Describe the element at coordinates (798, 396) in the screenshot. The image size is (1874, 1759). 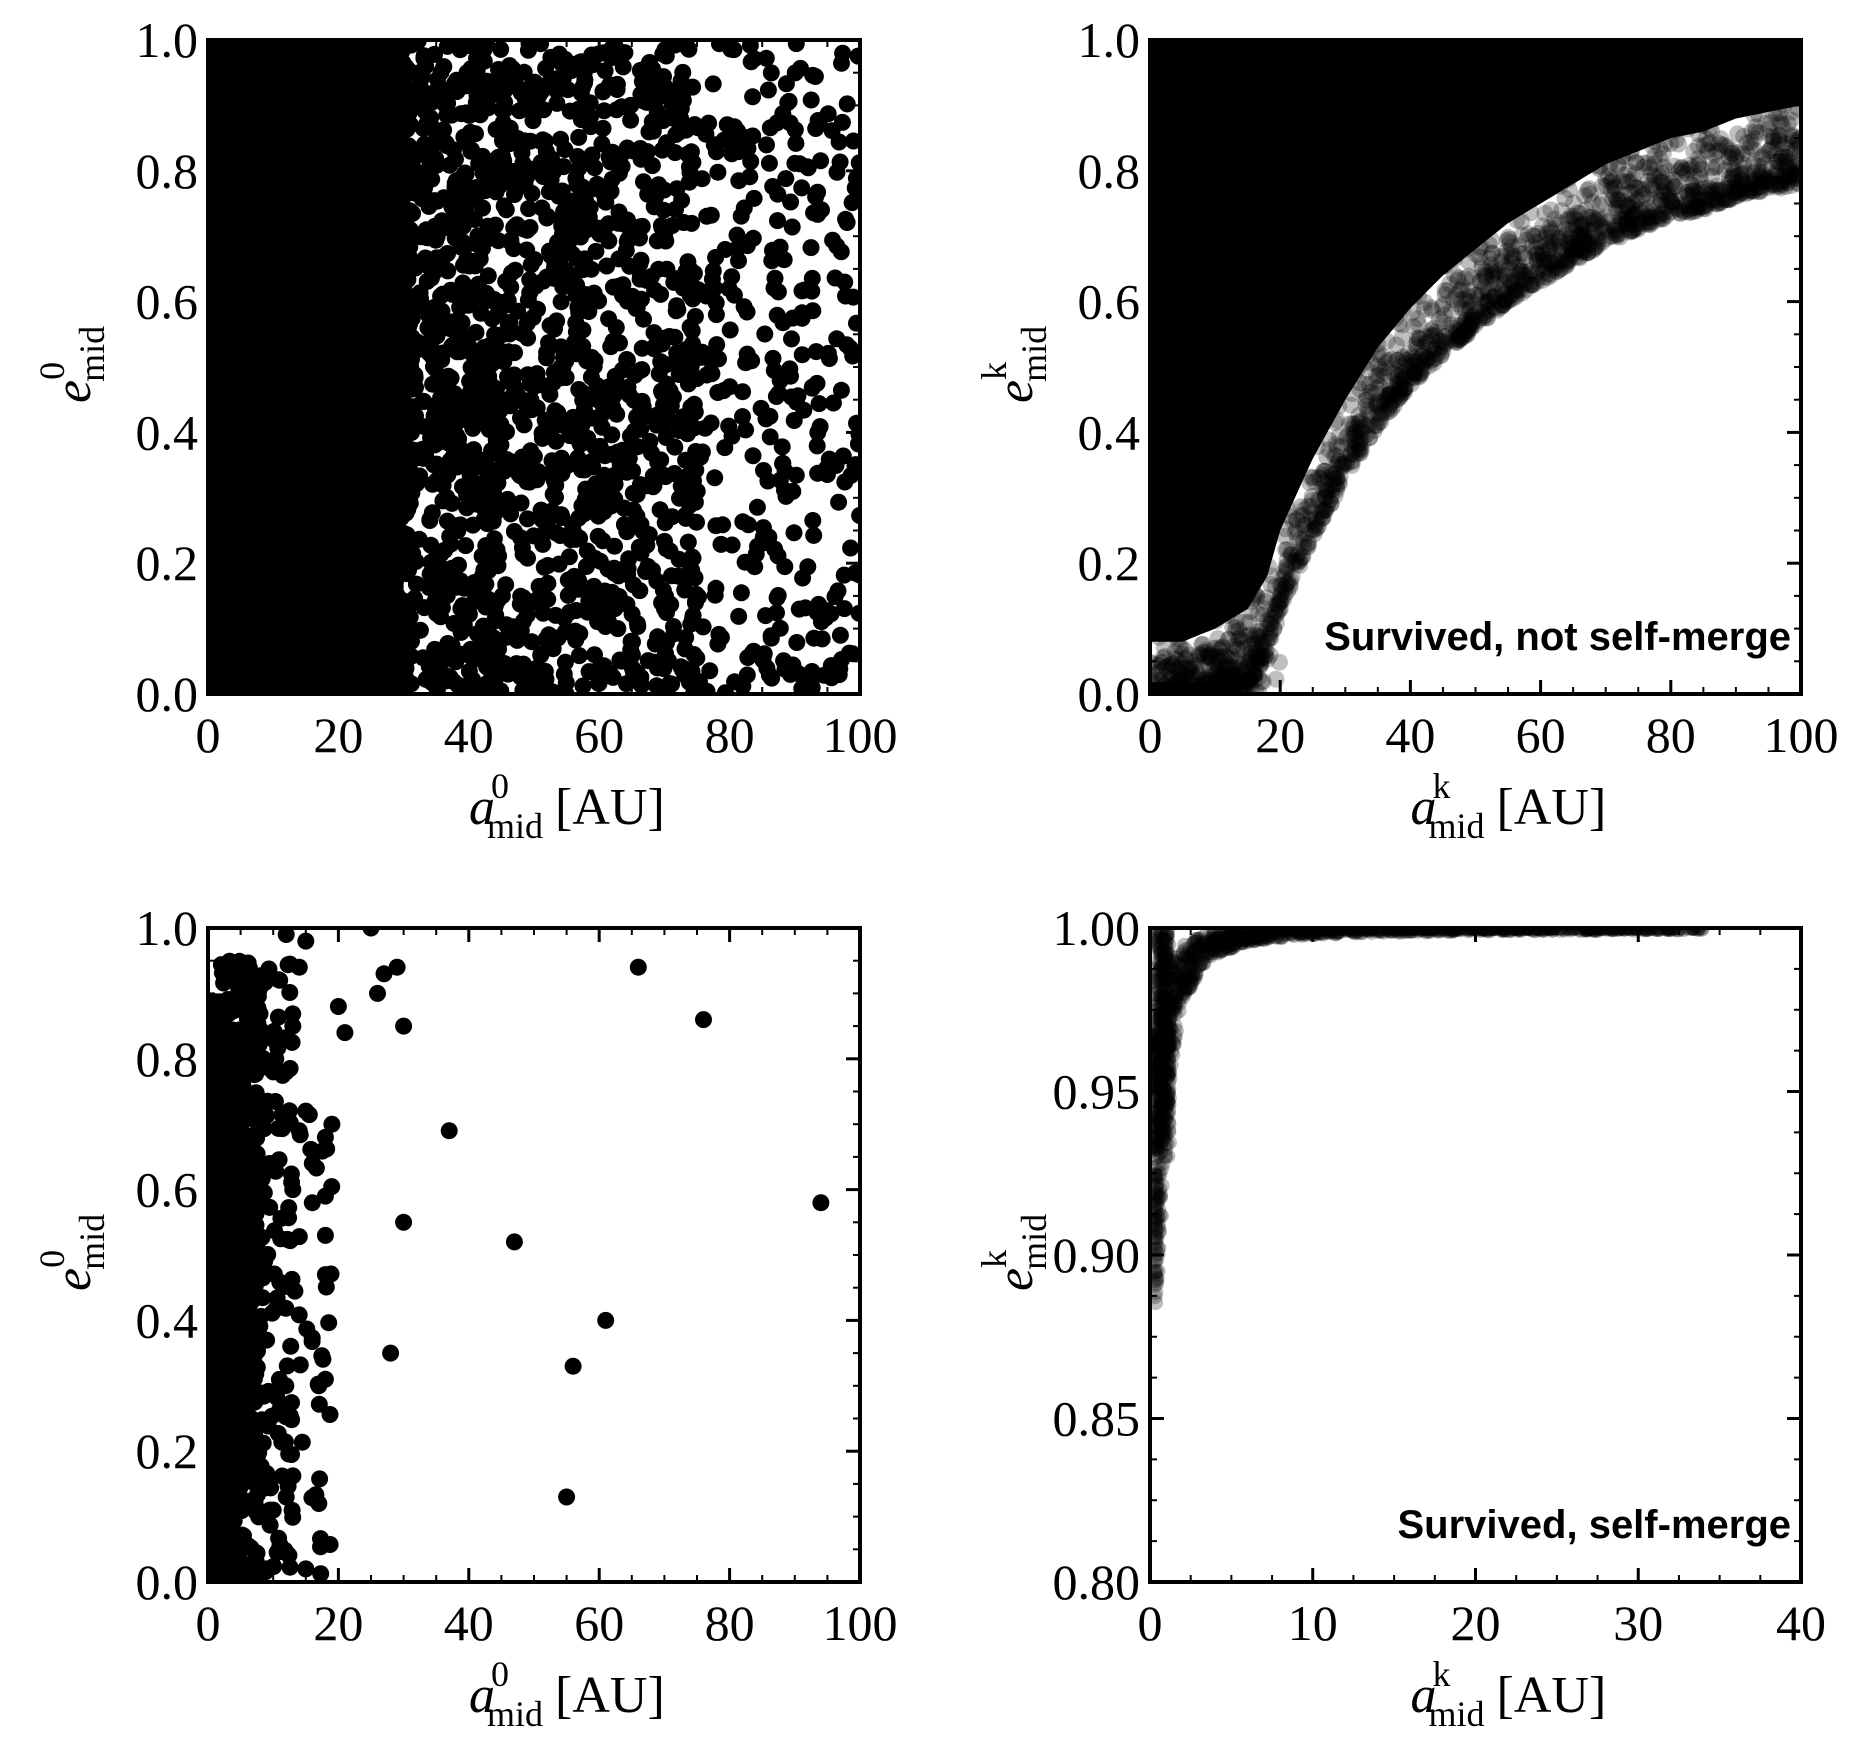
I see `data-point-top-left-2004` at that location.